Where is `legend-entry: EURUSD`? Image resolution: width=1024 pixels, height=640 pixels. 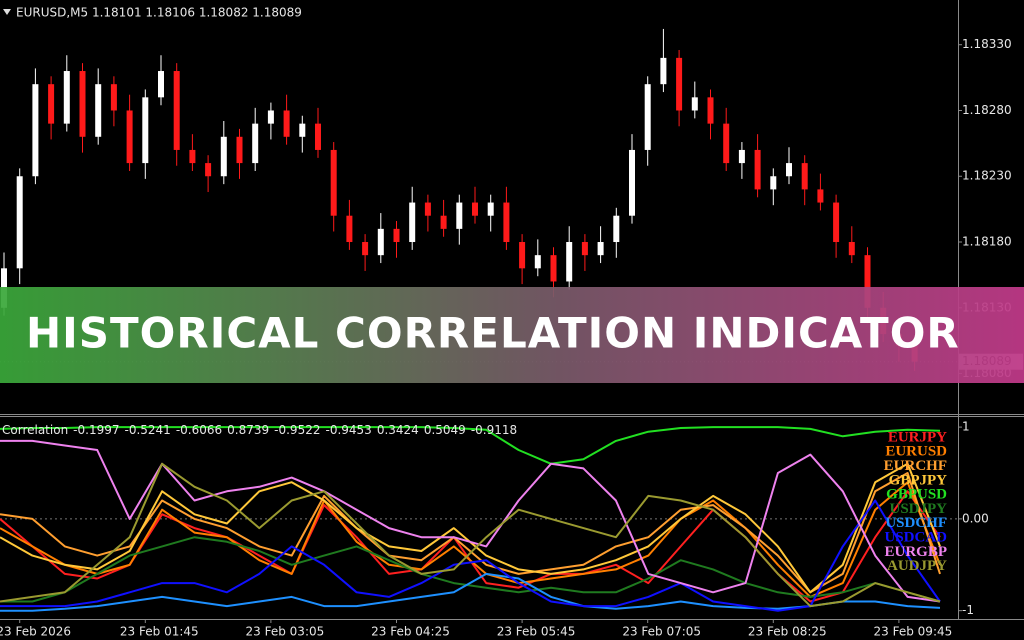 legend-entry: EURUSD is located at coordinates (916, 452).